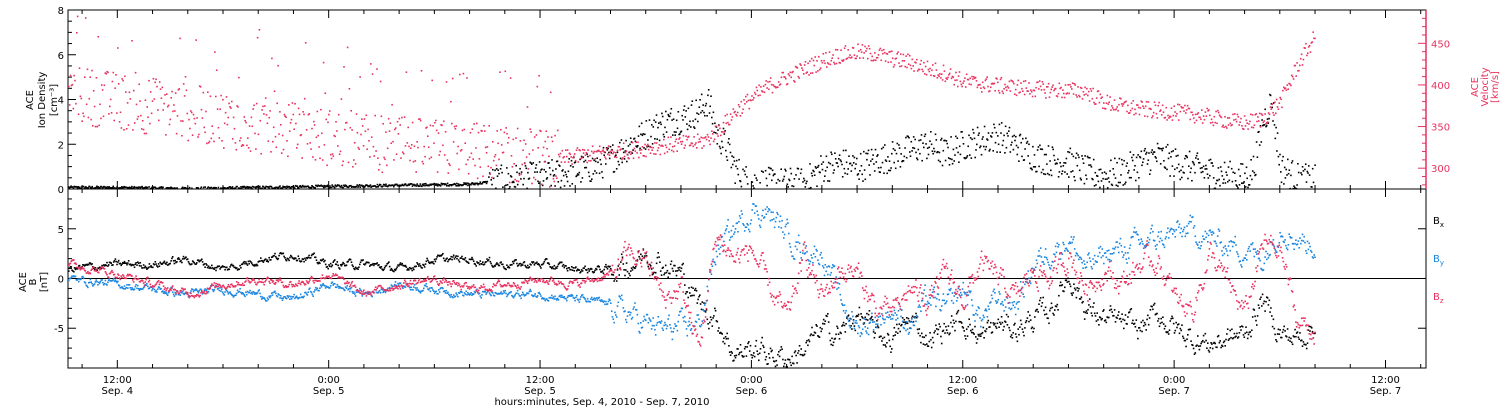 The image size is (1500, 414). Describe the element at coordinates (1442, 301) in the screenshot. I see `legend-bz-sub: z` at that location.